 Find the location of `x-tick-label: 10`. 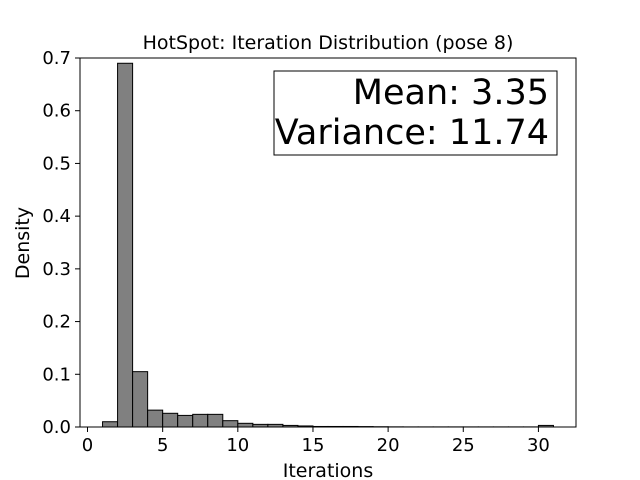

x-tick-label: 10 is located at coordinates (237, 445).